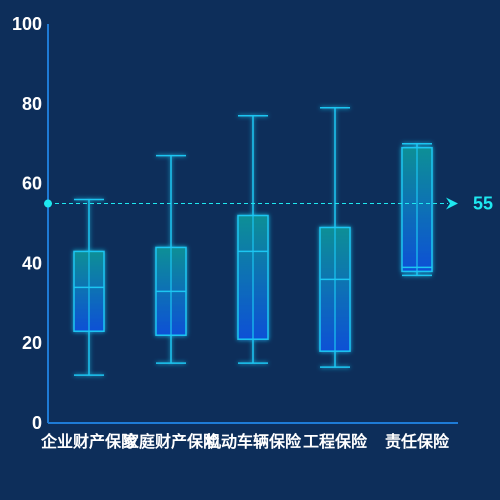 The height and width of the screenshot is (500, 500). What do you see at coordinates (32, 184) in the screenshot?
I see `y-tick-label: 60` at bounding box center [32, 184].